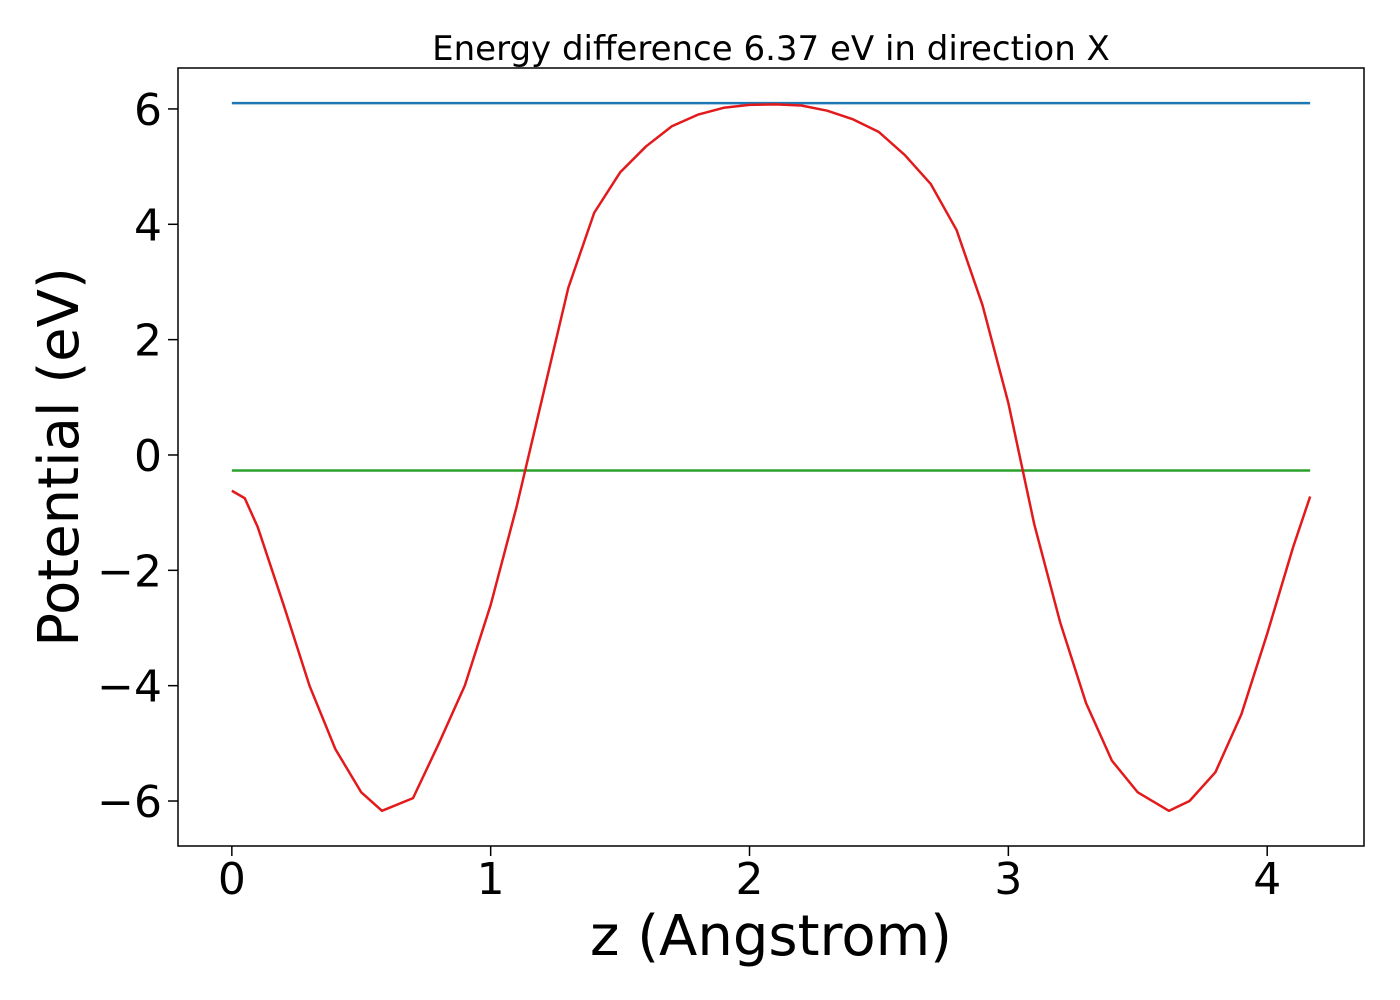 This screenshot has height=1000, width=1400. Describe the element at coordinates (771, 936) in the screenshot. I see `x-axis-label: z (Angstrom)` at that location.